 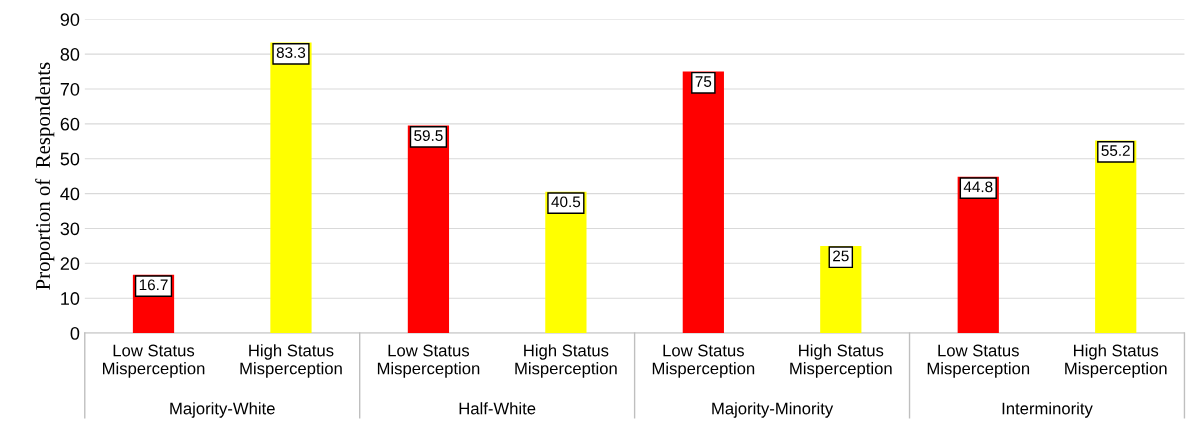 I want to click on y-tick-label: 80, so click(x=70, y=54).